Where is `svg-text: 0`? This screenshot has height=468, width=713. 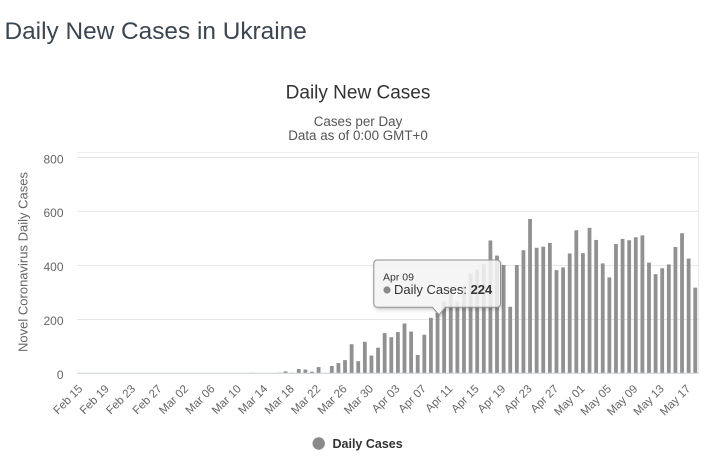 svg-text: 0 is located at coordinates (60, 375).